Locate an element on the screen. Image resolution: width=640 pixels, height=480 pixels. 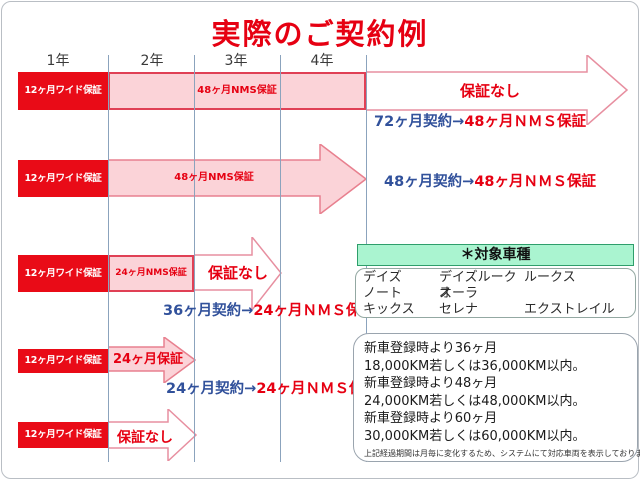
row2-caption: 48ヶ月契約→48ヶ月ＮＭＳ保証 is located at coordinates (490, 180).